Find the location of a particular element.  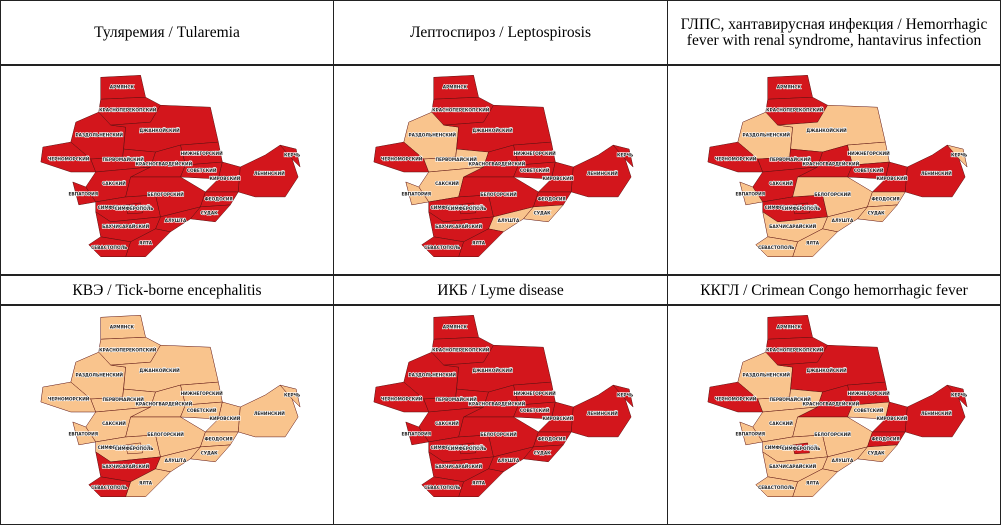

region-label: КРАСНОГВАРДЕЙСКИЙ is located at coordinates (496, 403).